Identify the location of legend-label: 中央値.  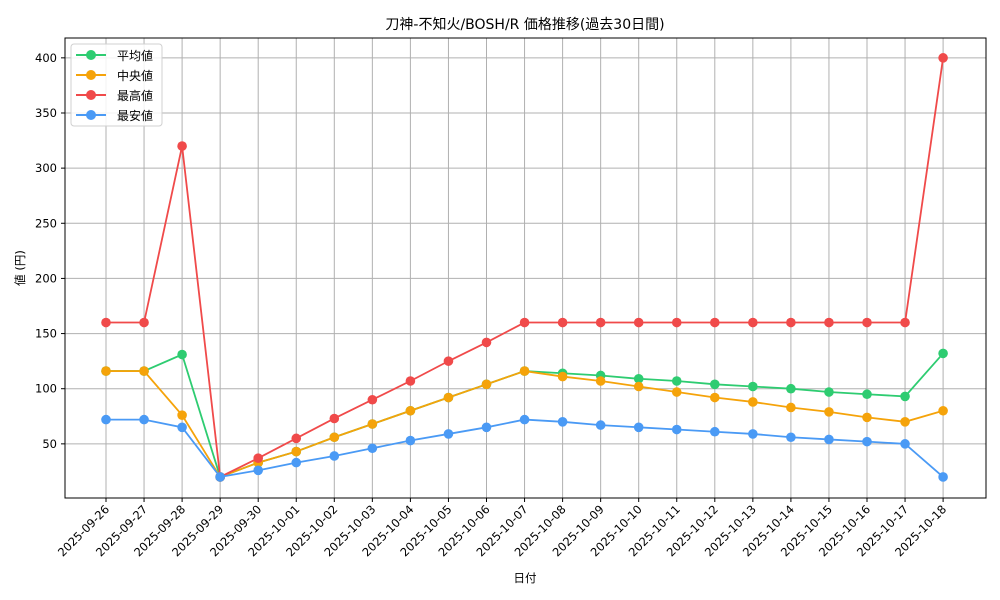
(135, 75).